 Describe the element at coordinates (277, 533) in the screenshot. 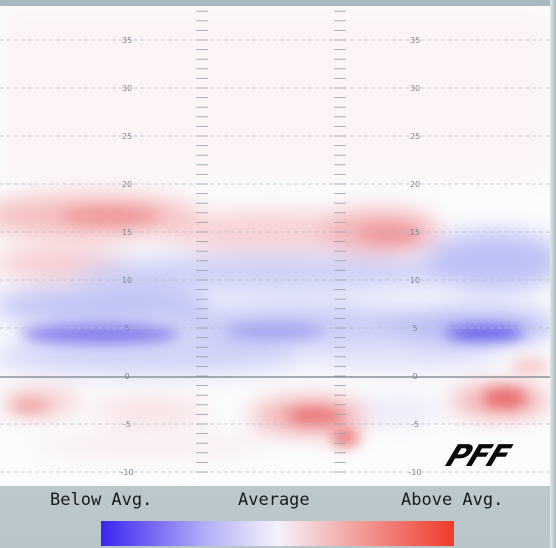

I see `legend-color-scale` at that location.